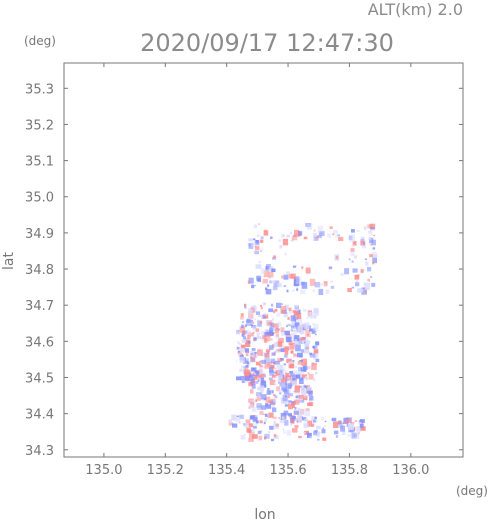 This screenshot has height=521, width=491. I want to click on y-tick-label: 34.8, so click(39, 270).